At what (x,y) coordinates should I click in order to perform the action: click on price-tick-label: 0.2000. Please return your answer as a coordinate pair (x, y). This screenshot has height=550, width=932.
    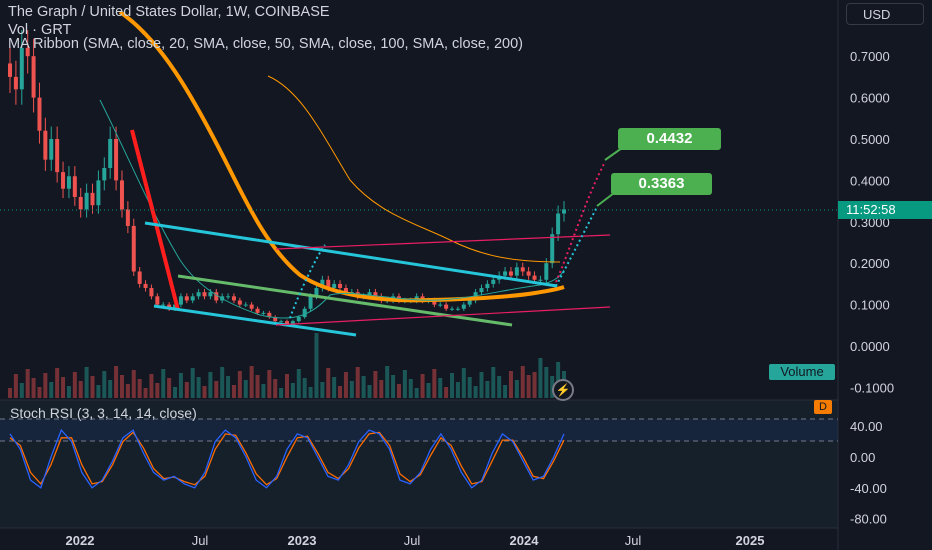
    Looking at the image, I should click on (870, 263).